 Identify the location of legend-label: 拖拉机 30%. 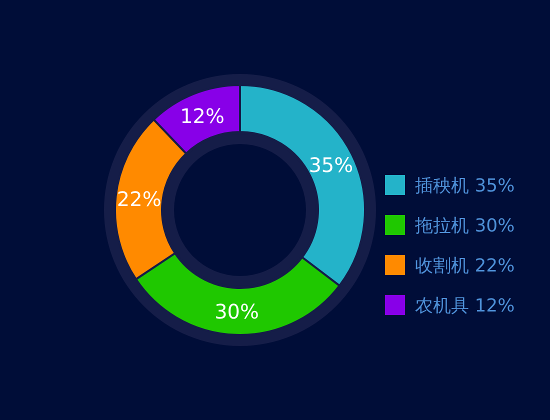
(464, 225).